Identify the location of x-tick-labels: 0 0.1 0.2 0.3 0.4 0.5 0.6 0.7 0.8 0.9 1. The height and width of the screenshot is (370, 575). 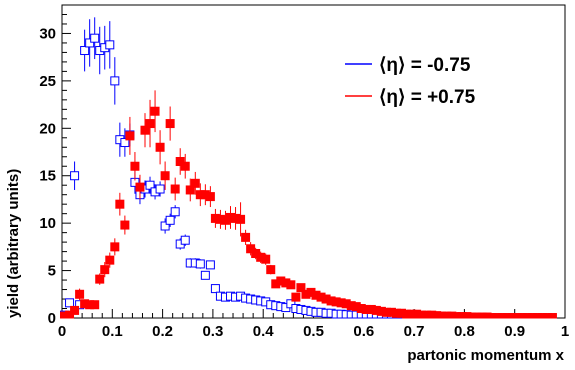
(313, 331).